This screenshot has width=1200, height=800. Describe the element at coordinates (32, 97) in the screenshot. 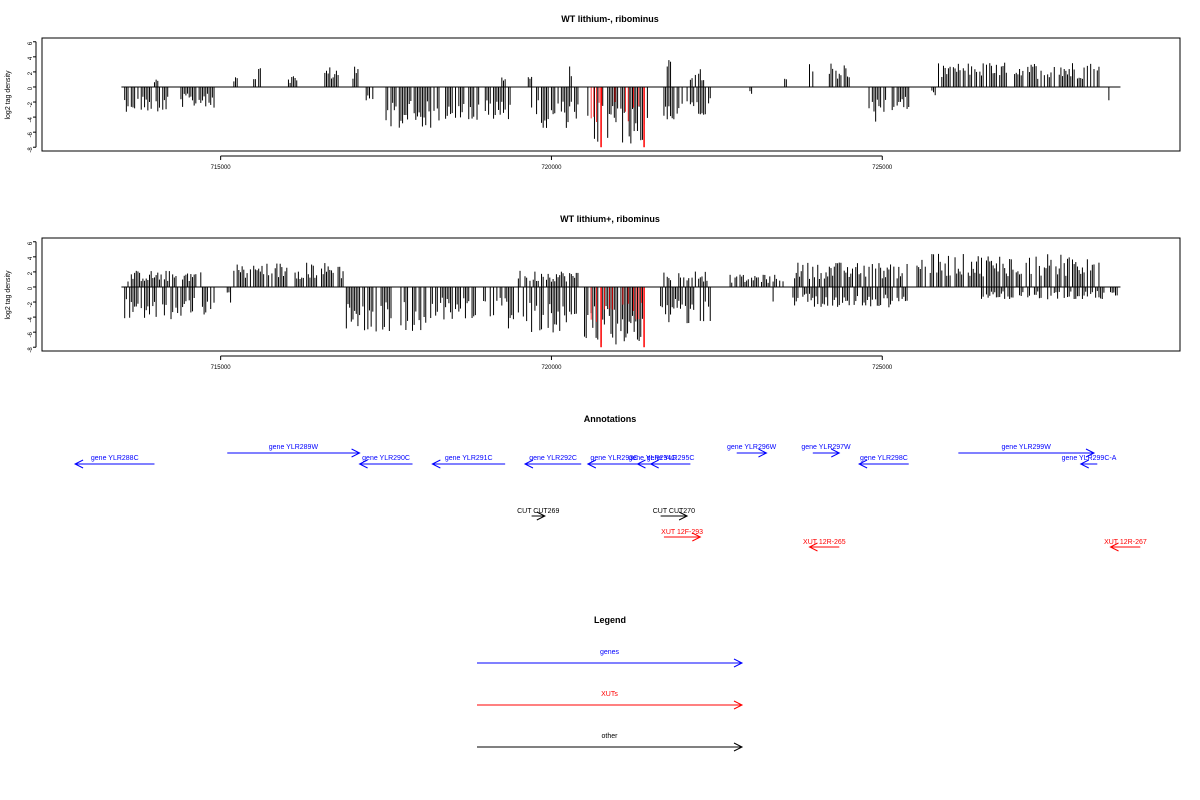

I see `y-axis: 6 4 2 0 -2 -4 -6 -8` at that location.